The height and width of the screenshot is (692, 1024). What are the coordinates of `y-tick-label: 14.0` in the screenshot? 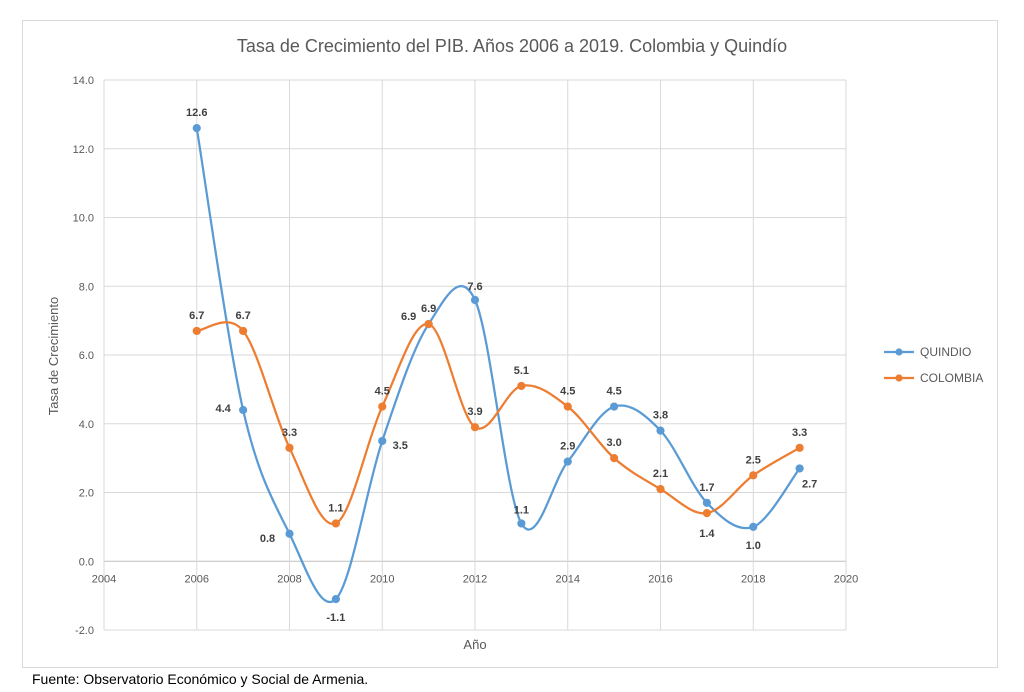 It's located at (83, 81).